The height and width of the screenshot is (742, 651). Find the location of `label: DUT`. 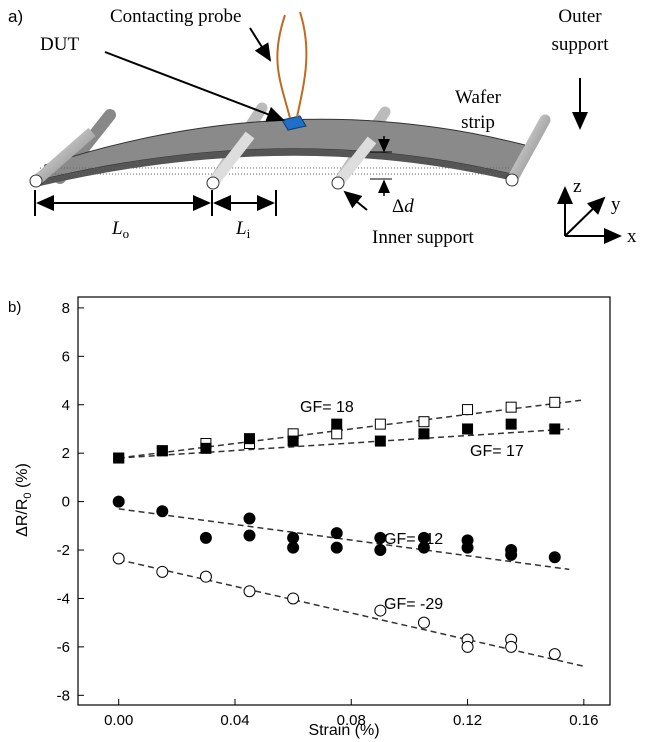

label: DUT is located at coordinates (59, 44).